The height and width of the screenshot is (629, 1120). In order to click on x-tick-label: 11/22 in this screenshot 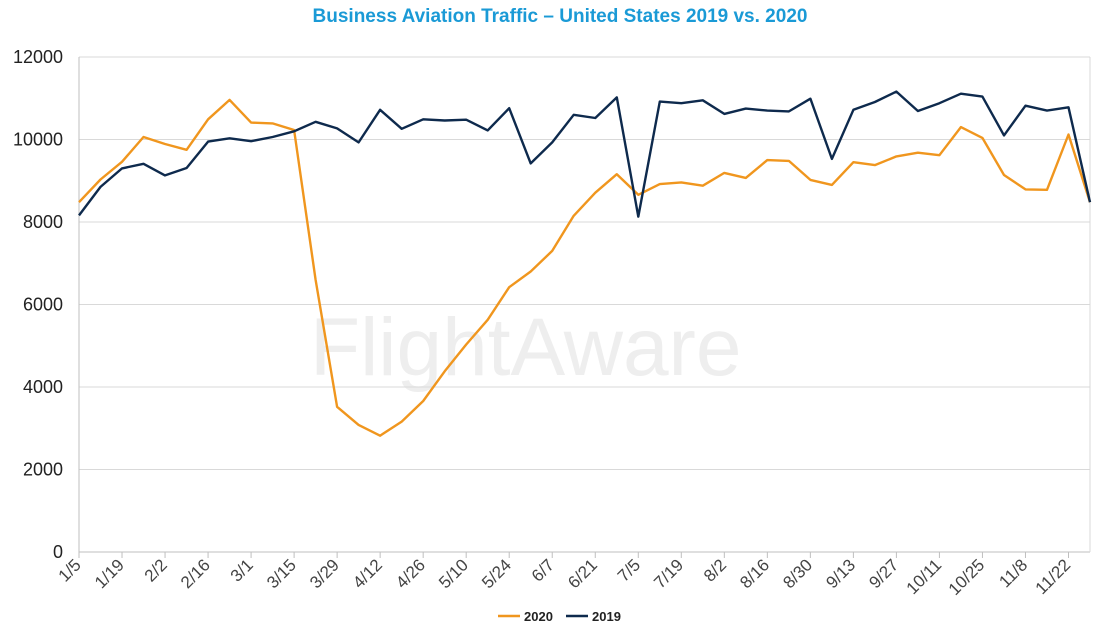, I will do `click(1053, 576)`.